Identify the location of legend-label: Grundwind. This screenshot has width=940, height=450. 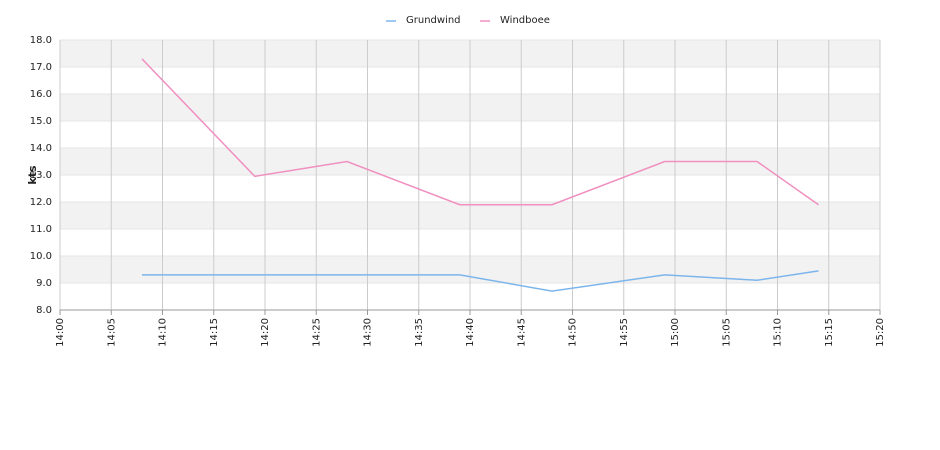
(433, 20).